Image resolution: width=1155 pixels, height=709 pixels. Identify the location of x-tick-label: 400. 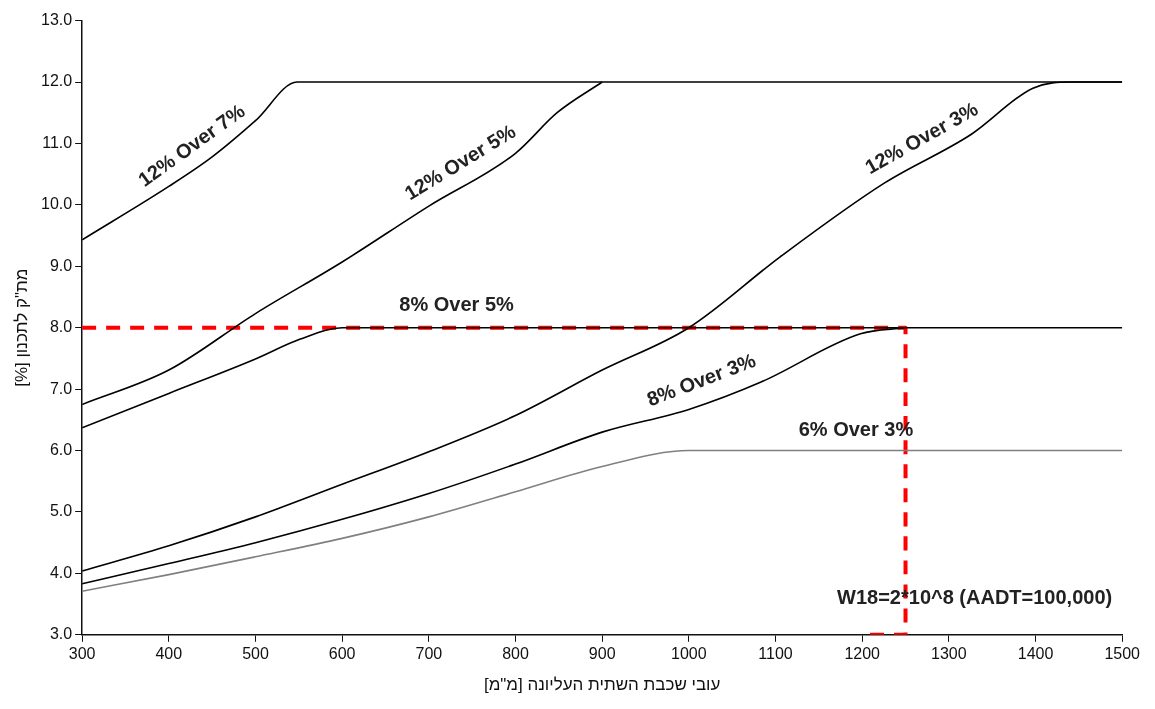
(169, 653).